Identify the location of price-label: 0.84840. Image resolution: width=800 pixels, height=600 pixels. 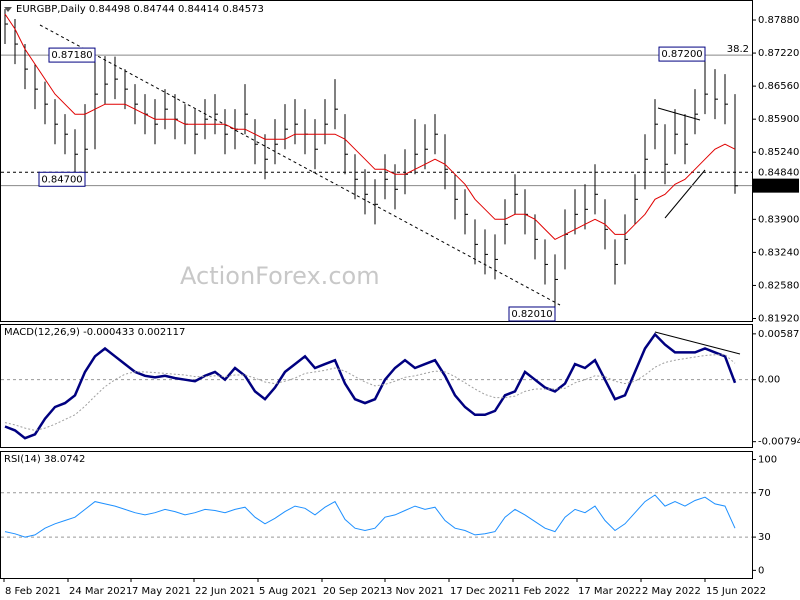
(778, 172).